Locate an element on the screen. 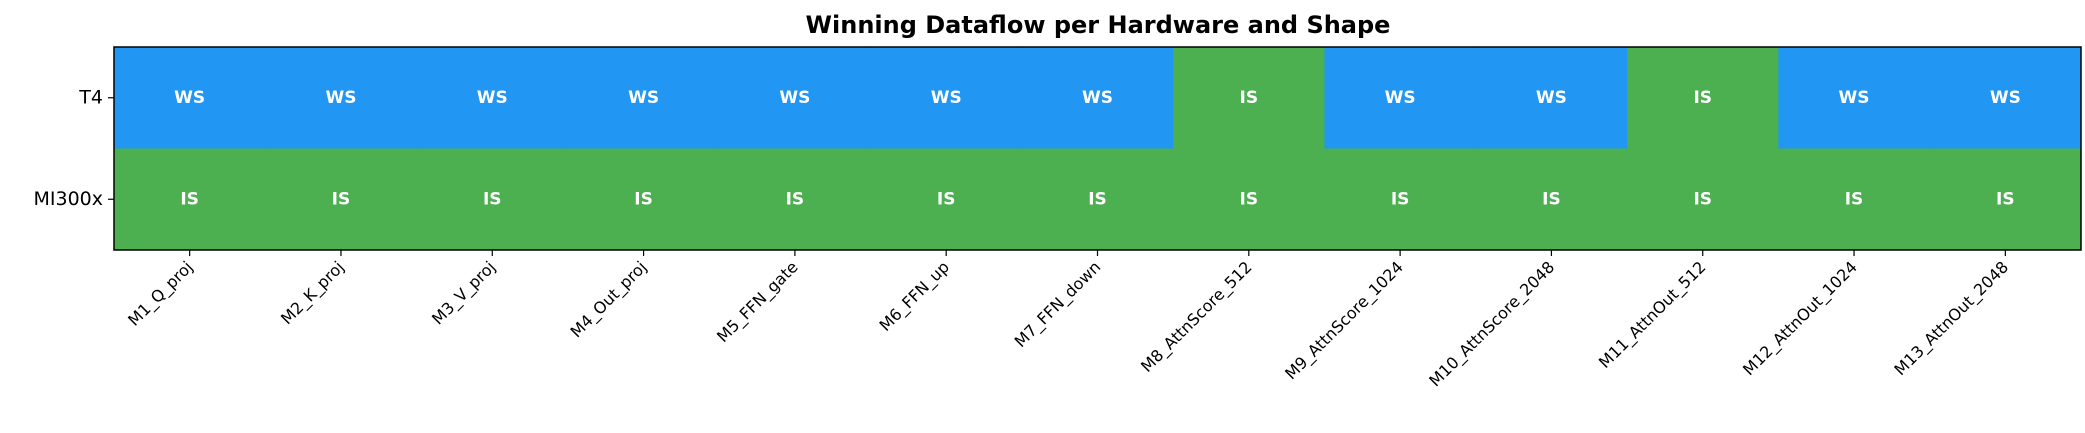 This screenshot has height=433, width=2085. x-tick-label: M1_Q_proj is located at coordinates (160, 293).